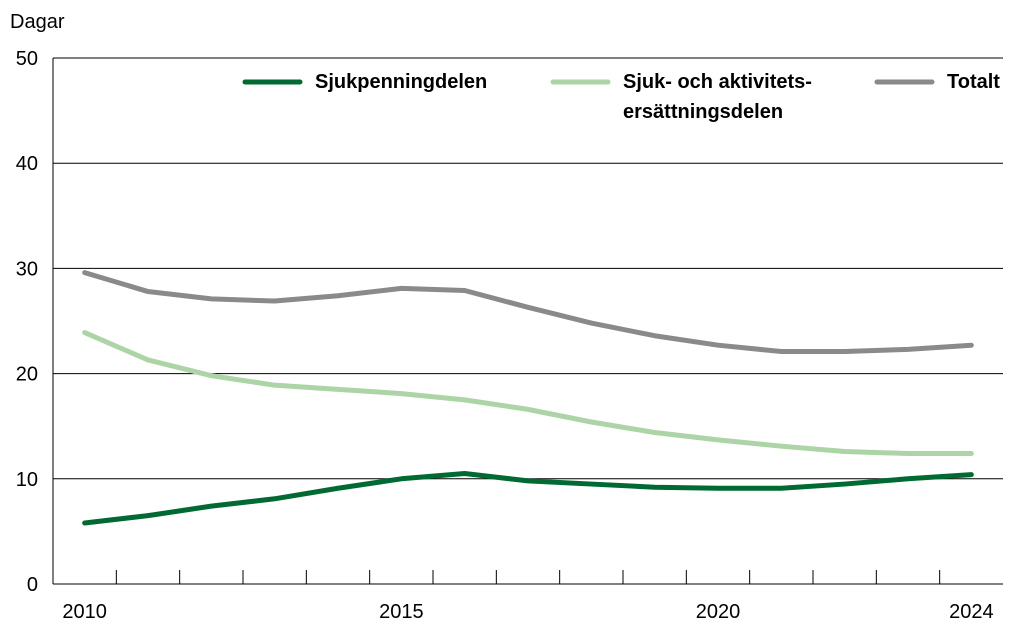 Image resolution: width=1011 pixels, height=626 pixels. I want to click on y-tick-label: 0, so click(32, 585).